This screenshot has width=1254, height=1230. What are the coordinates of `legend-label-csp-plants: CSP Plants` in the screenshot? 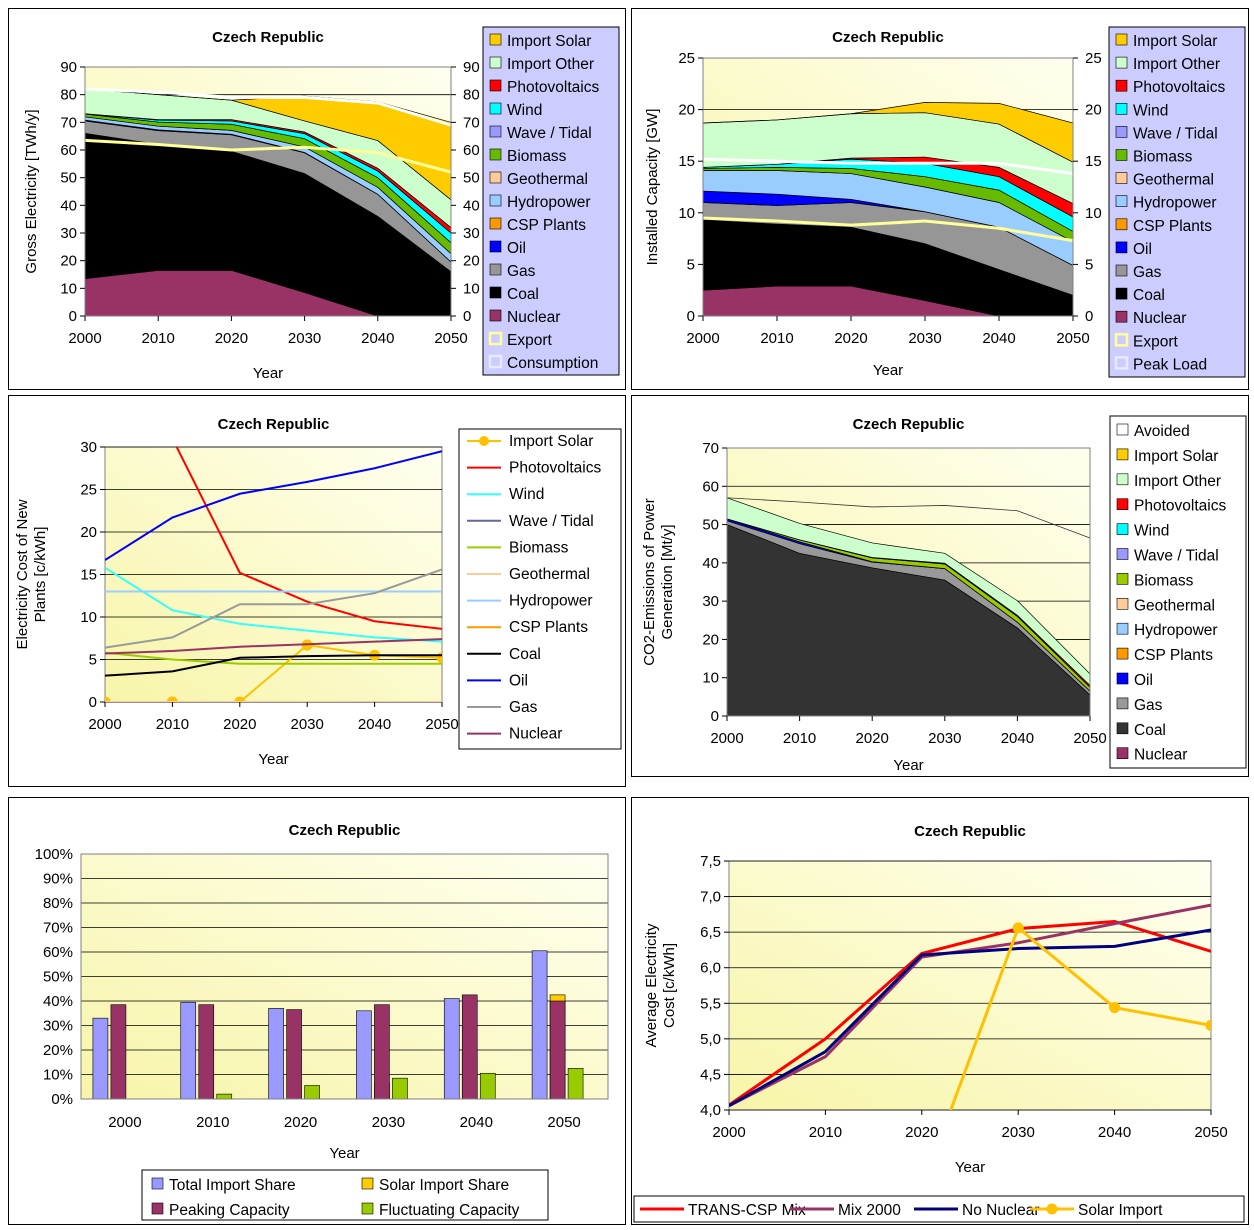 It's located at (1173, 655).